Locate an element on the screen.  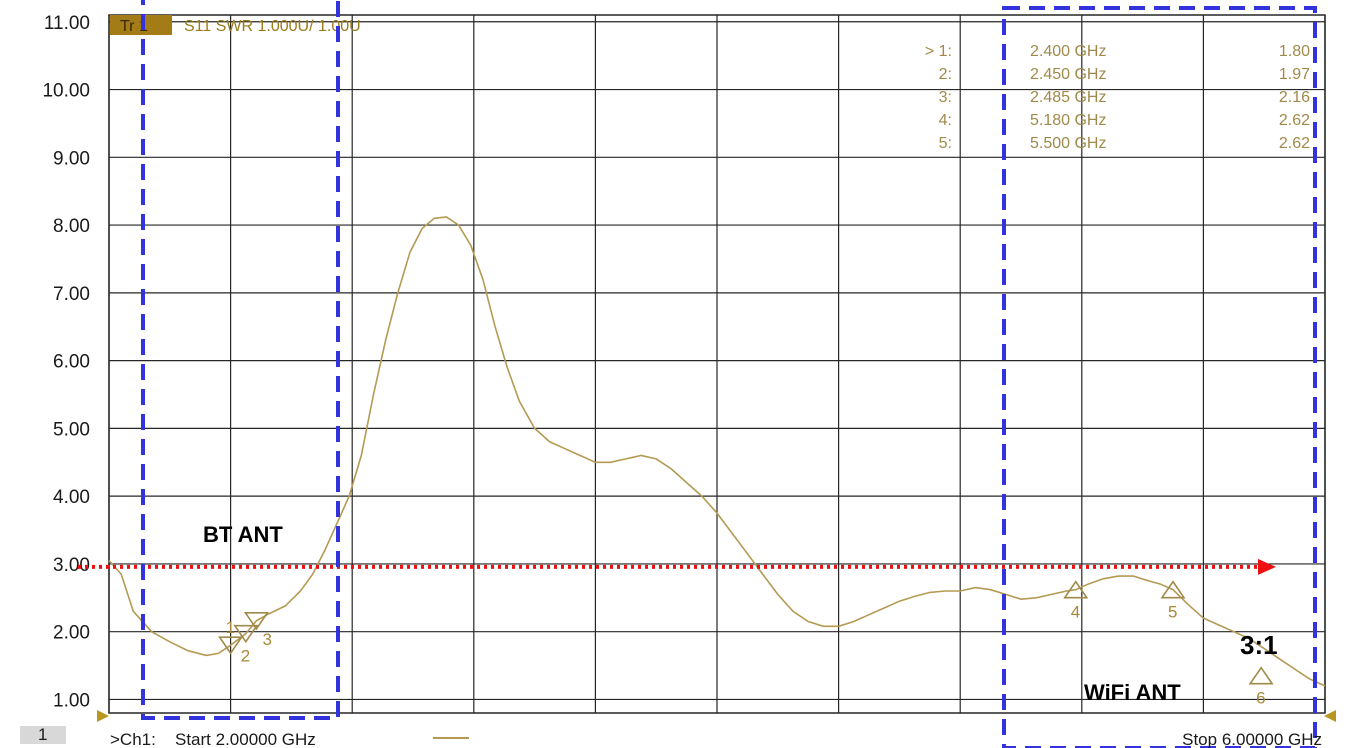
channel-button is located at coordinates (43, 735).